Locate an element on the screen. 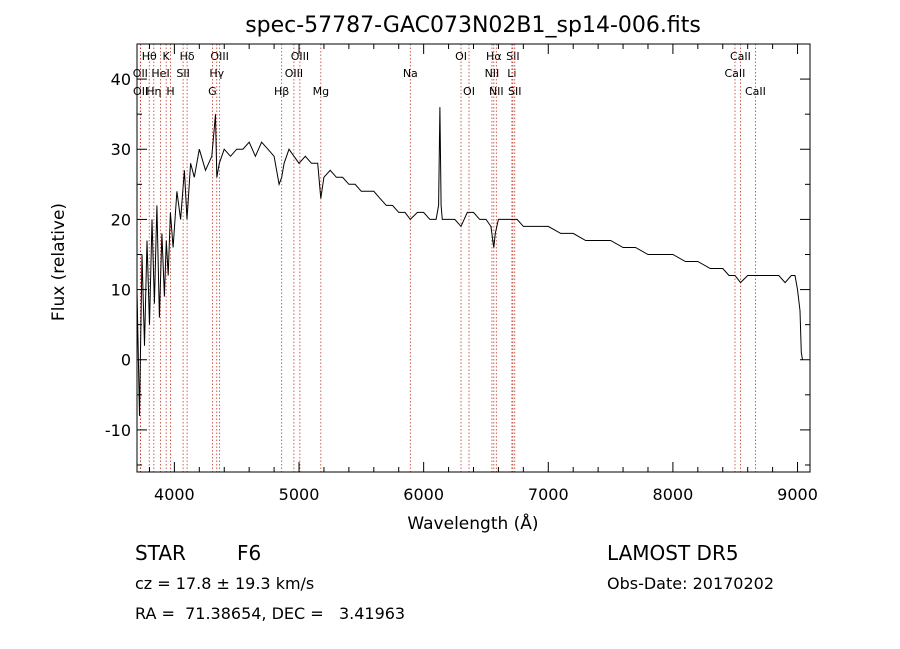 This screenshot has height=649, width=900. line-marker-label-11: SII is located at coordinates (182, 73).